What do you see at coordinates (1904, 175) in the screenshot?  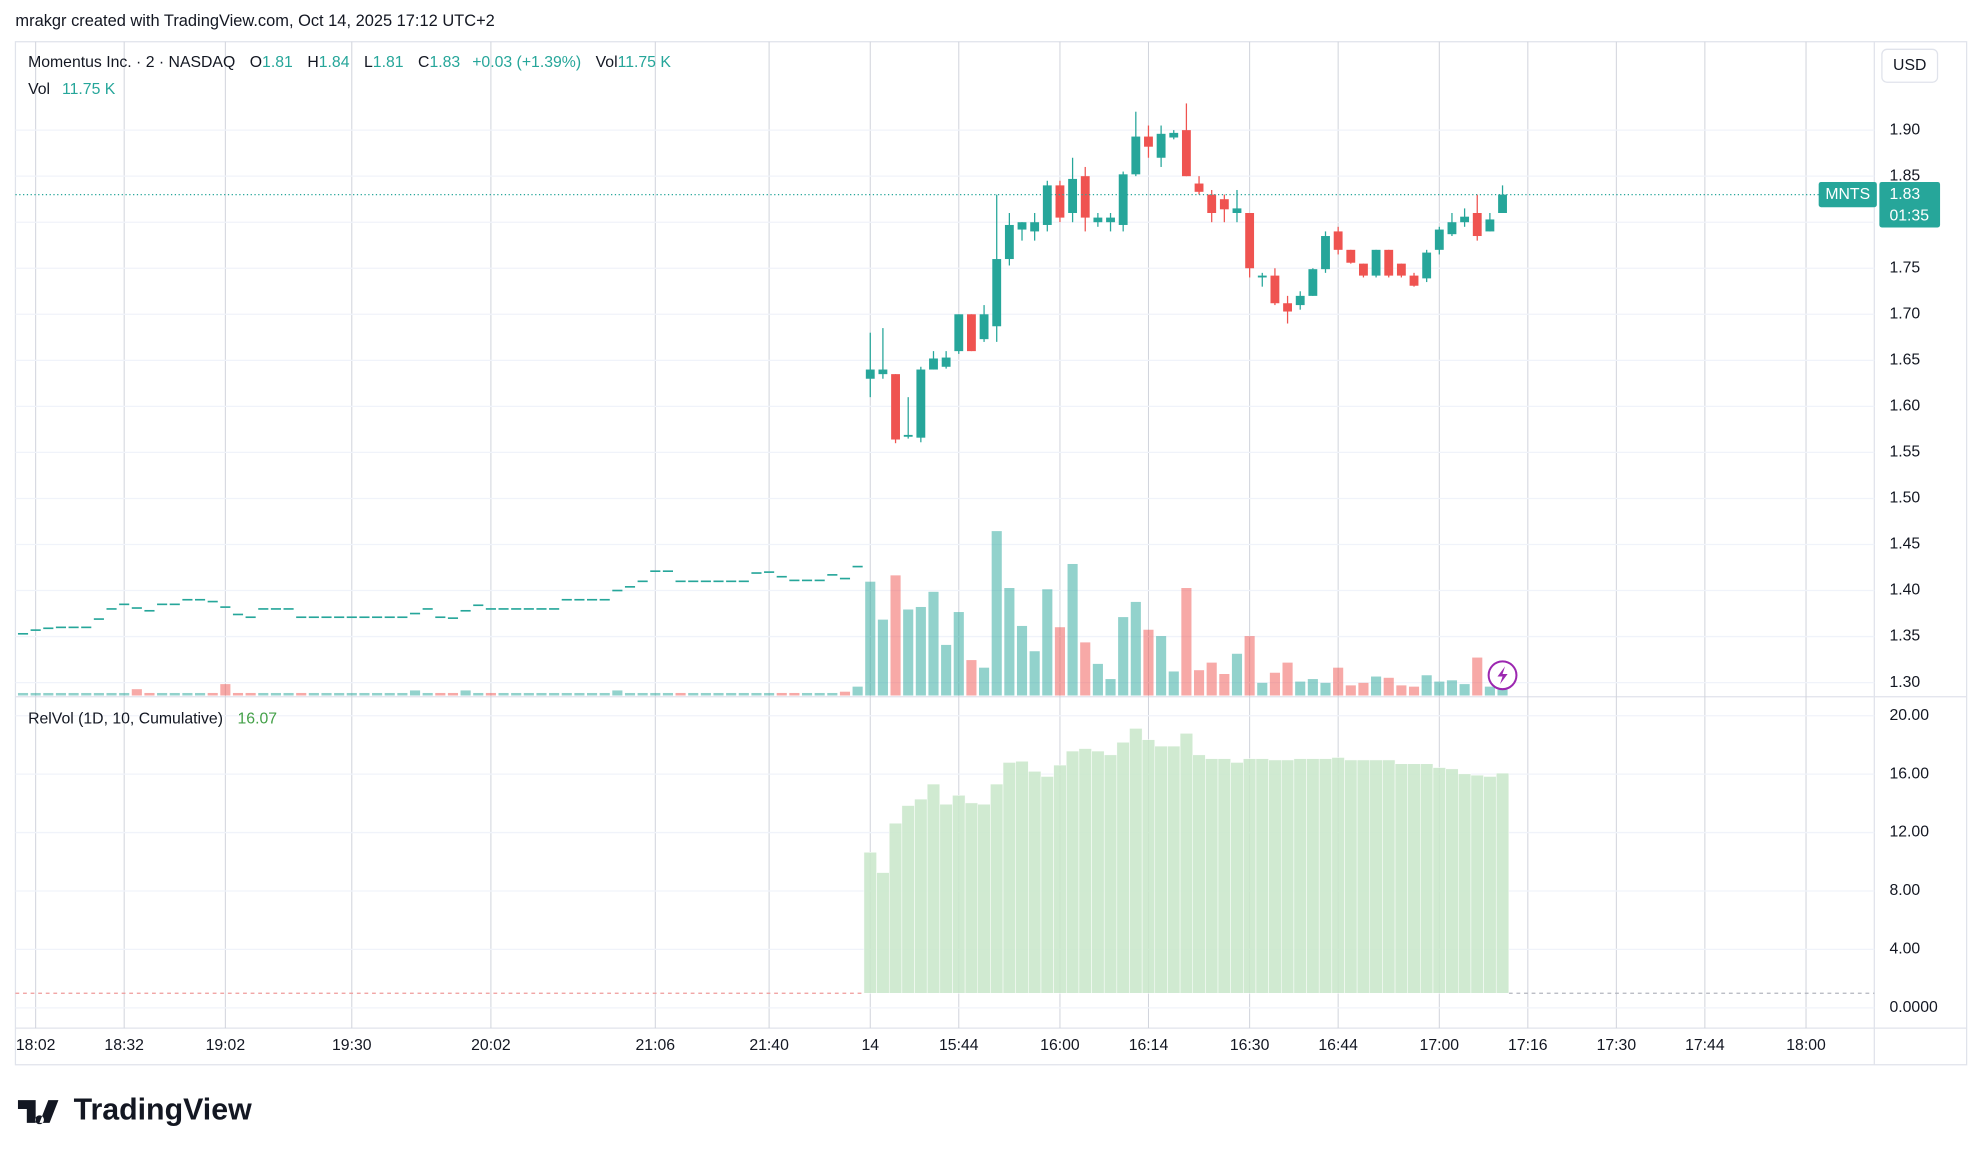 I see `y-tick-label: 1.85` at bounding box center [1904, 175].